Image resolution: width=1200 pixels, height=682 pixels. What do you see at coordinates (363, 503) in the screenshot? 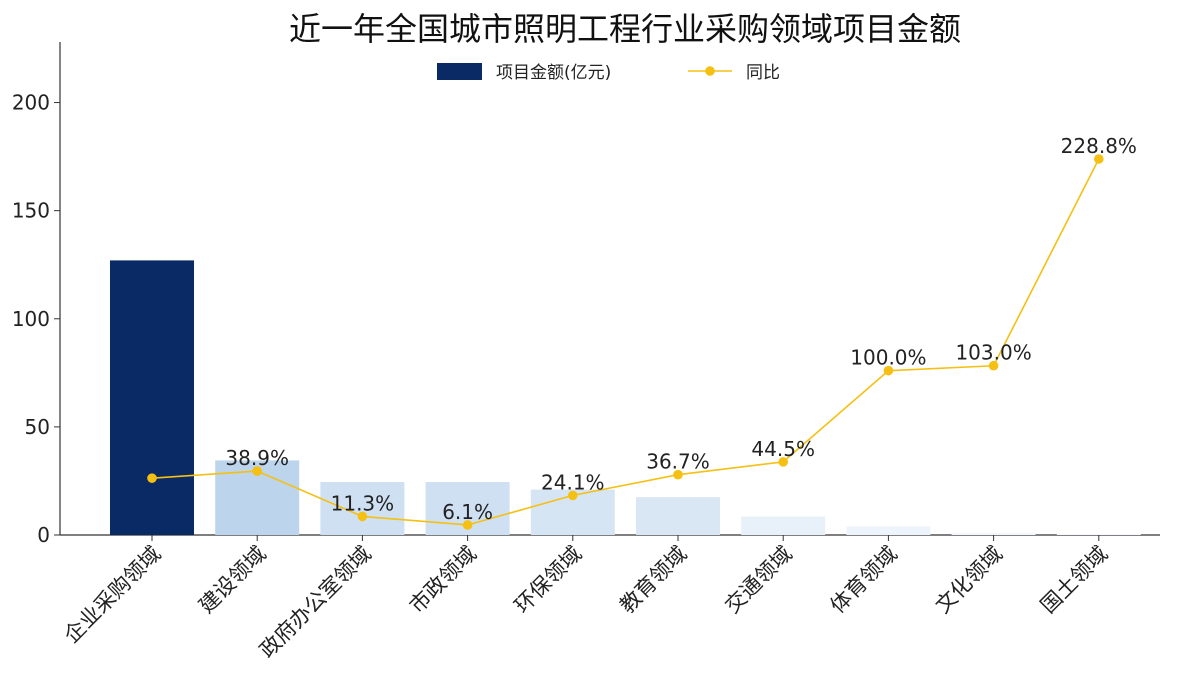
I see `yoy-data-label: 11.3%` at bounding box center [363, 503].